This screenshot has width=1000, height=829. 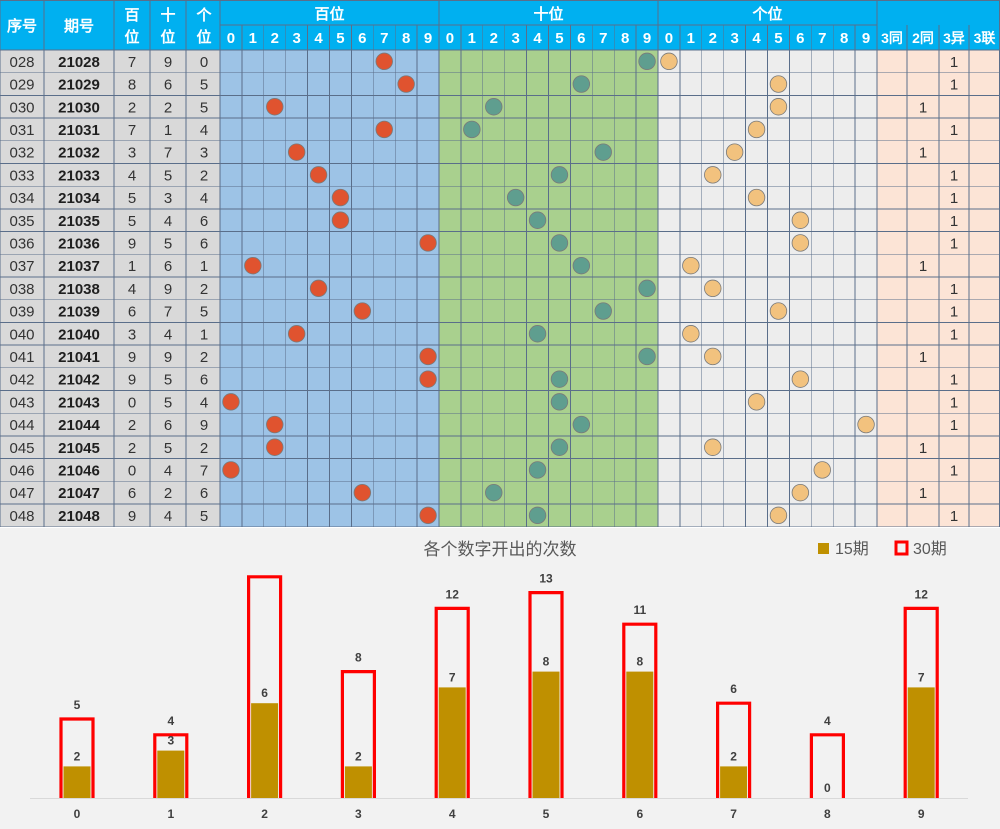 I want to click on row-period: 21031, so click(x=79, y=130).